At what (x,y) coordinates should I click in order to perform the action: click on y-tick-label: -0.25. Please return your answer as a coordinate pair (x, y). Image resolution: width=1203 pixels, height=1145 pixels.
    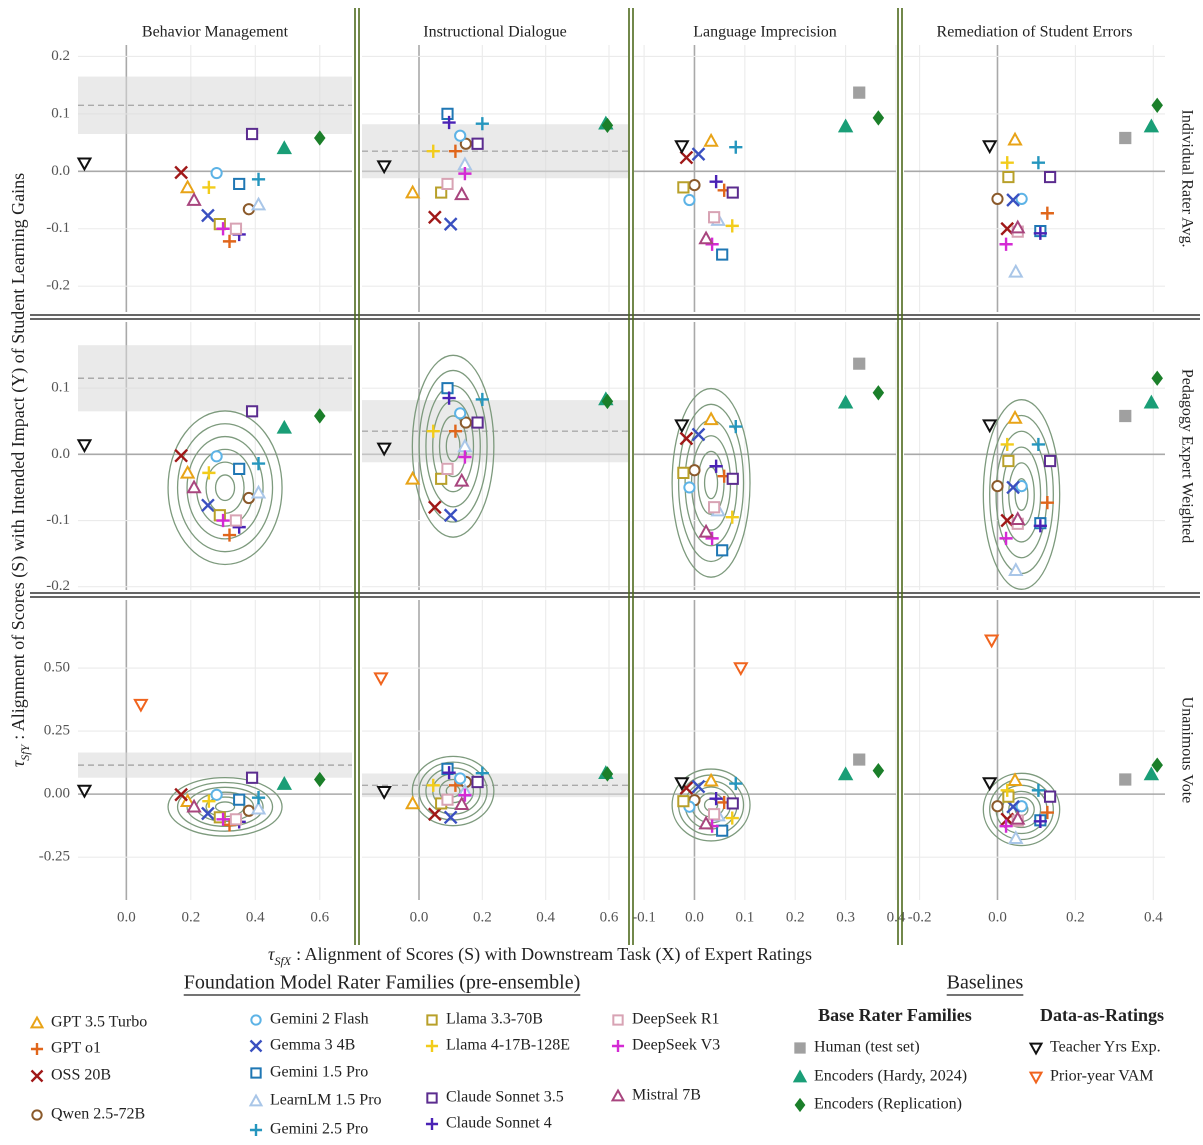
    Looking at the image, I should click on (54, 857).